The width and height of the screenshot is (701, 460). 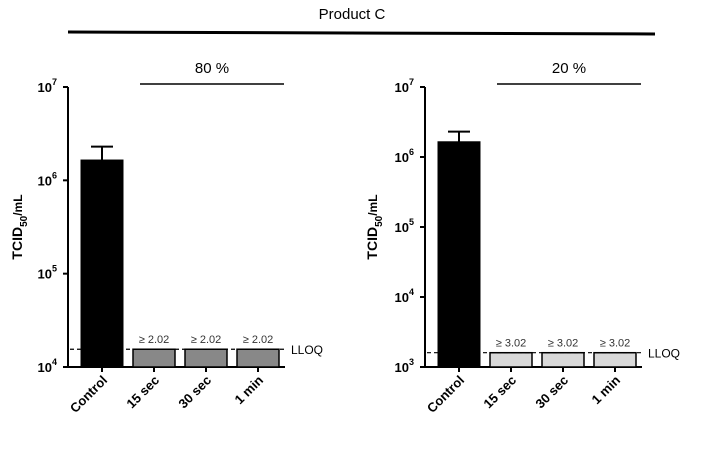 I want to click on y-tick-label: 10³, so click(x=404, y=366).